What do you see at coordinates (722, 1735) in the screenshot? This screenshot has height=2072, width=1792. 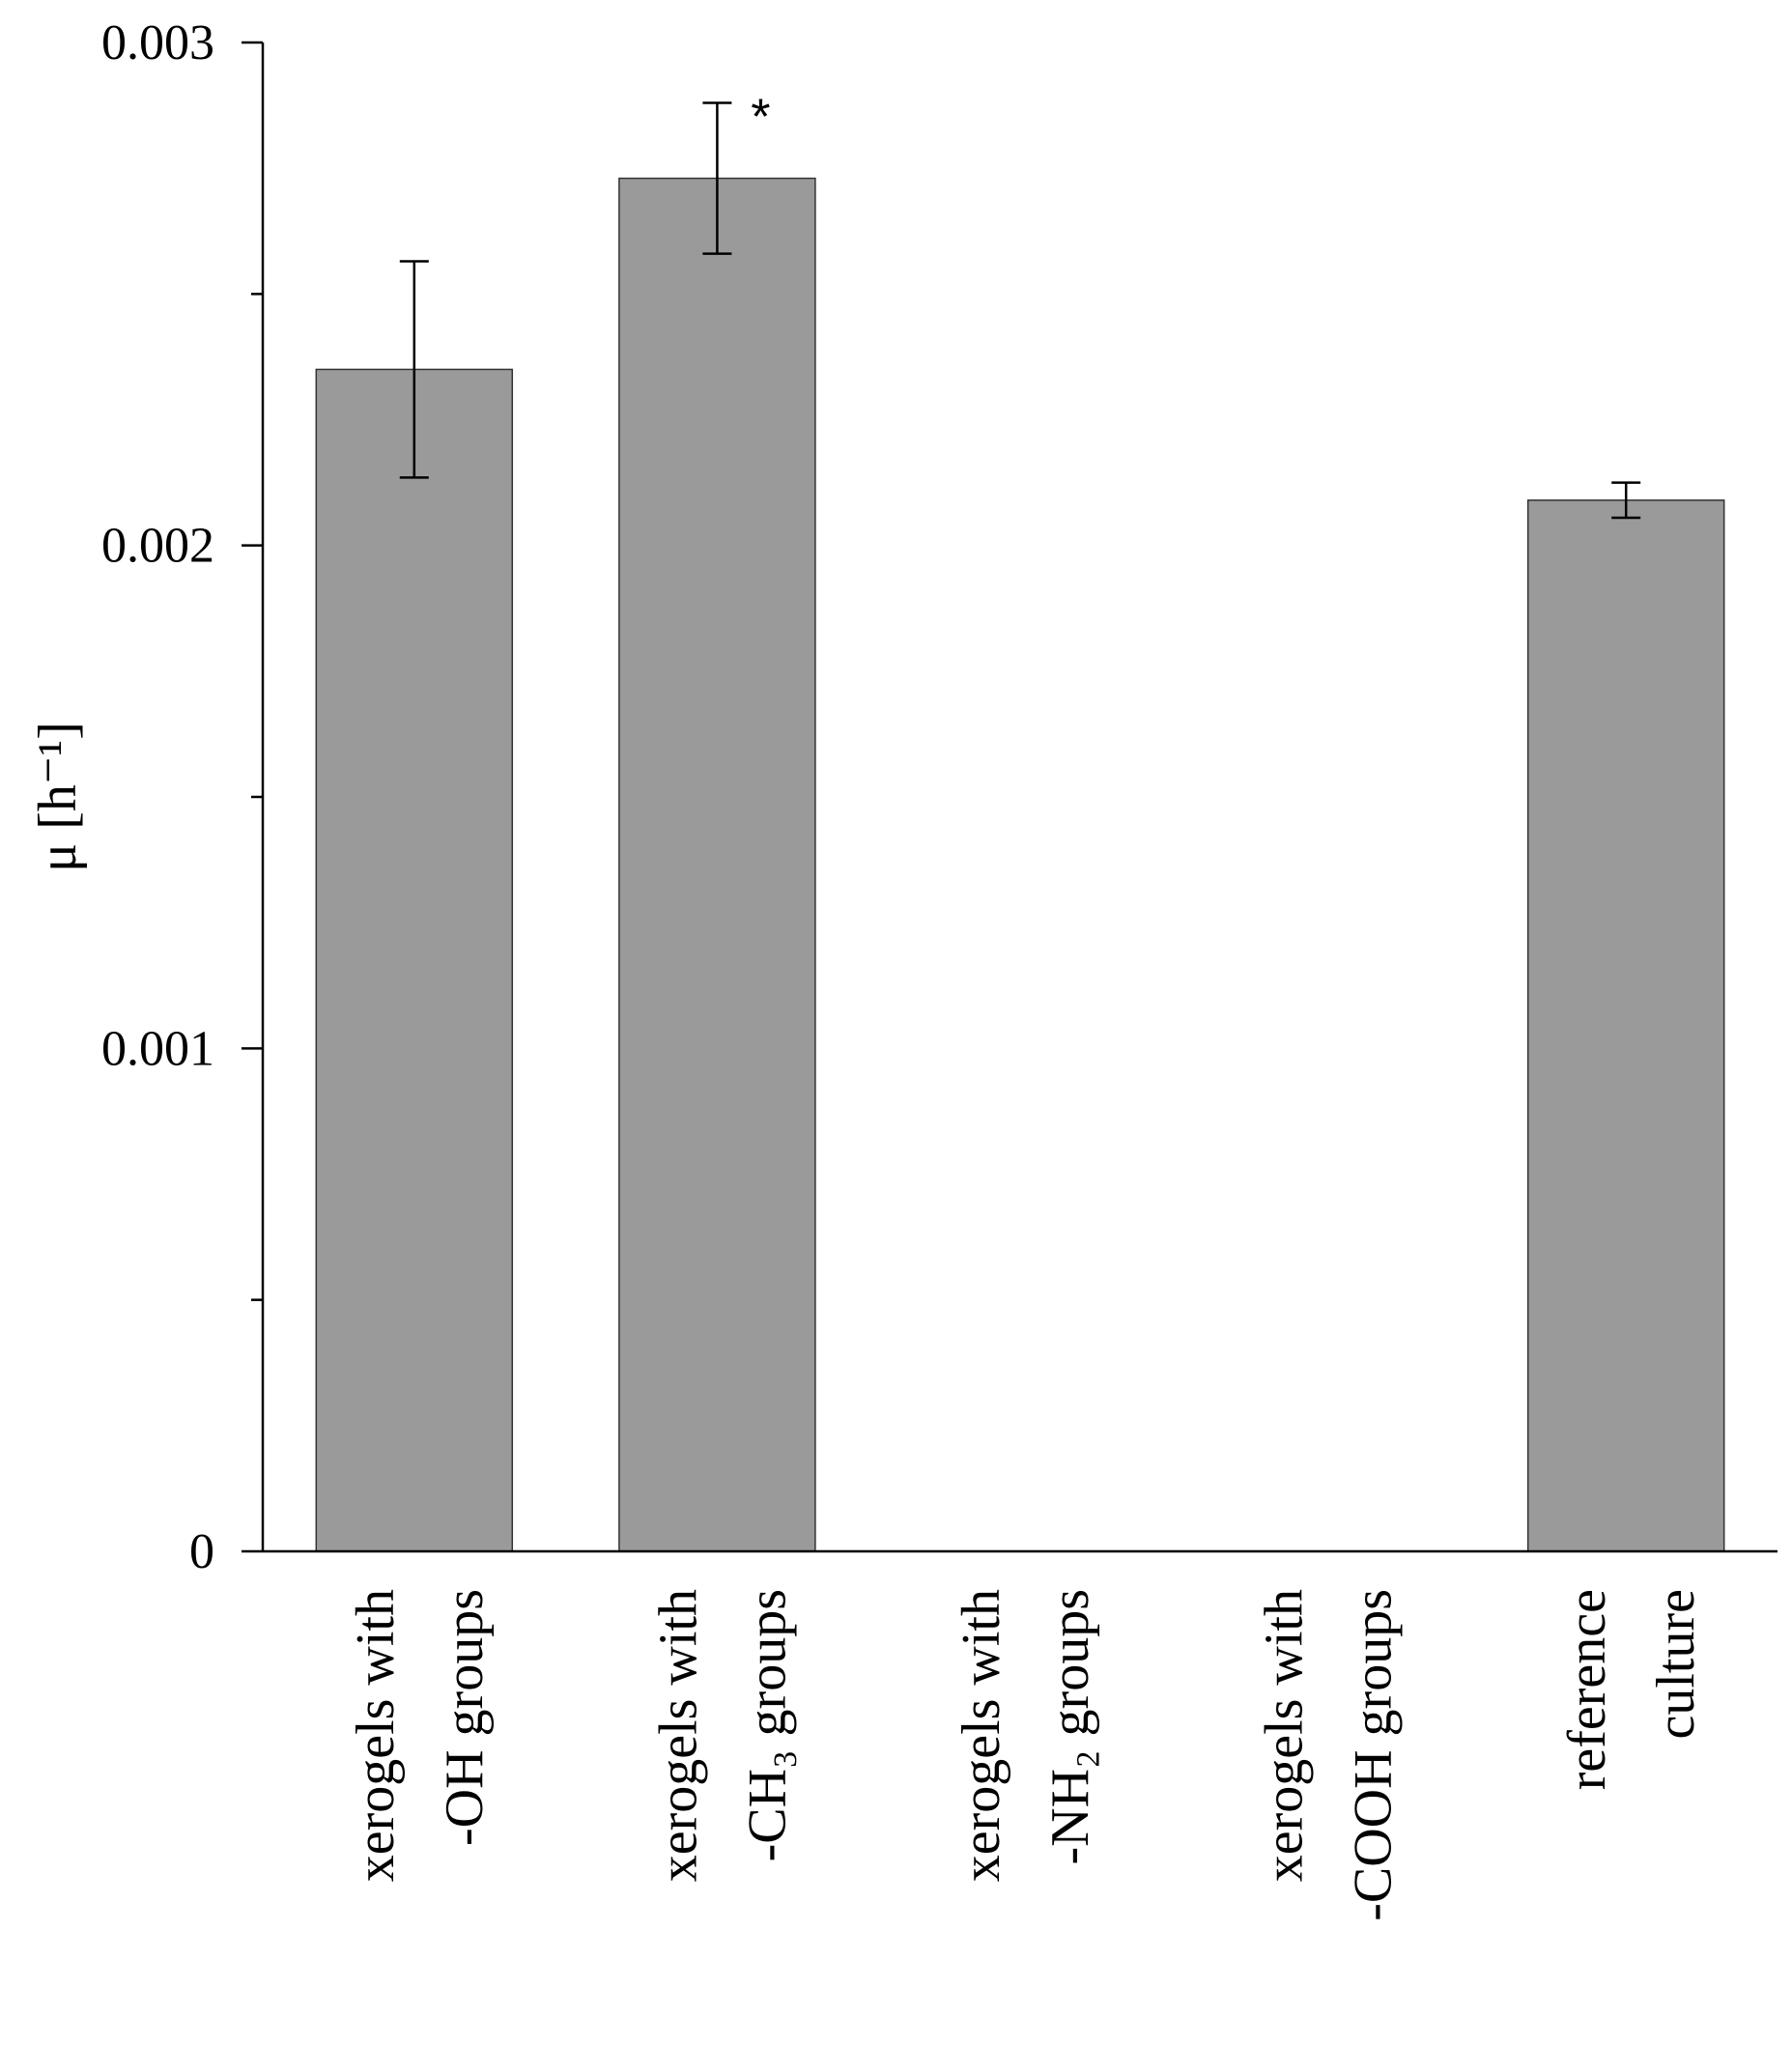 I see `x-category-label: xerogels with -CH₃ groups` at bounding box center [722, 1735].